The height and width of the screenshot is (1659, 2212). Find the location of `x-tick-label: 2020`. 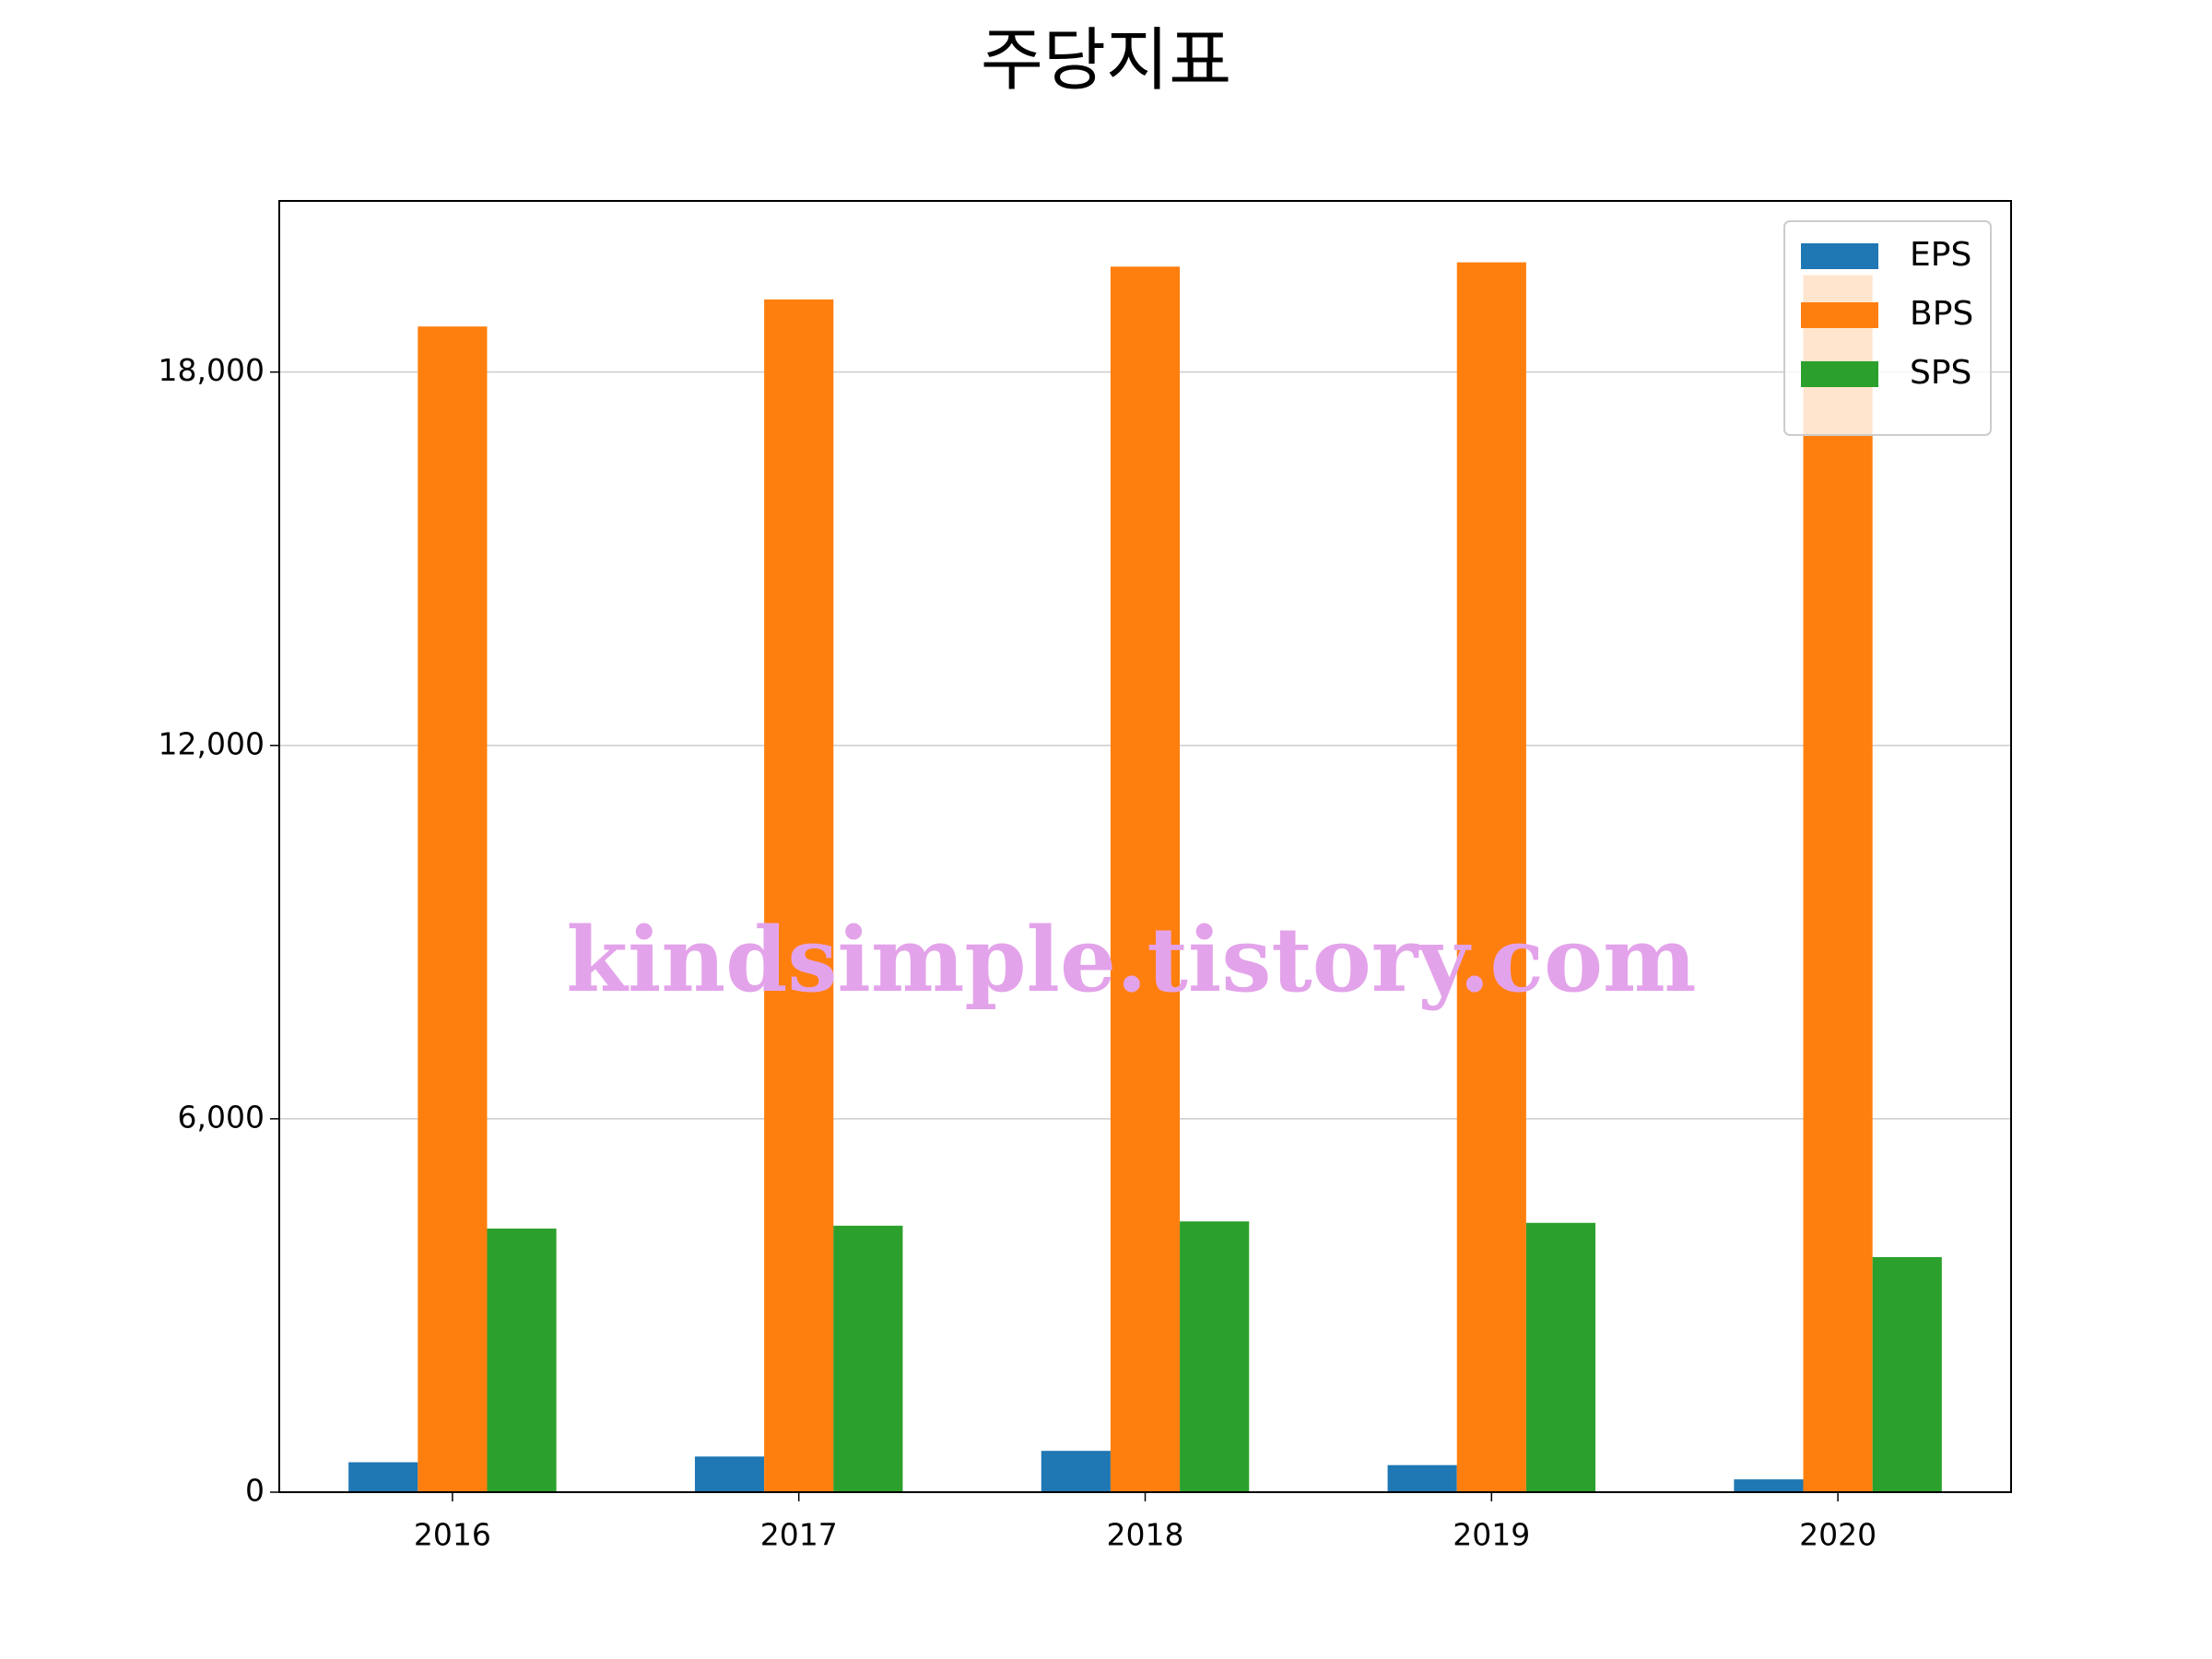

x-tick-label: 2020 is located at coordinates (1838, 1535).